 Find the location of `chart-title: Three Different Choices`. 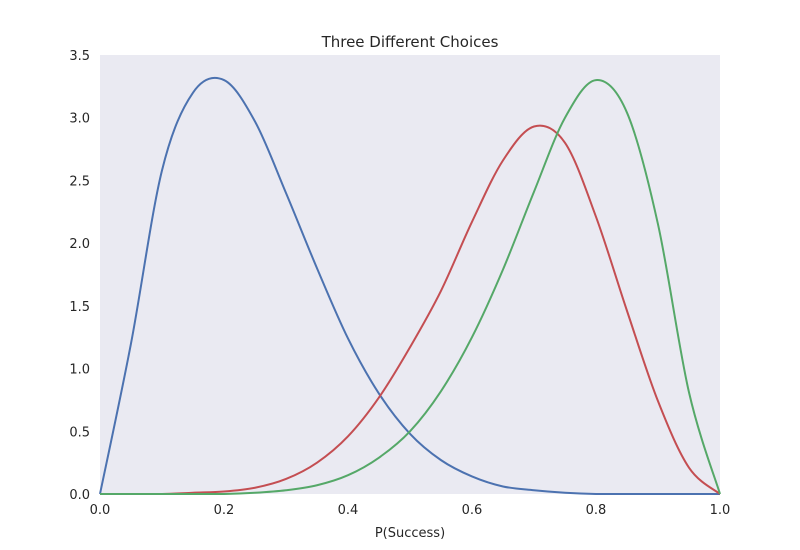

chart-title: Three Different Choices is located at coordinates (410, 42).